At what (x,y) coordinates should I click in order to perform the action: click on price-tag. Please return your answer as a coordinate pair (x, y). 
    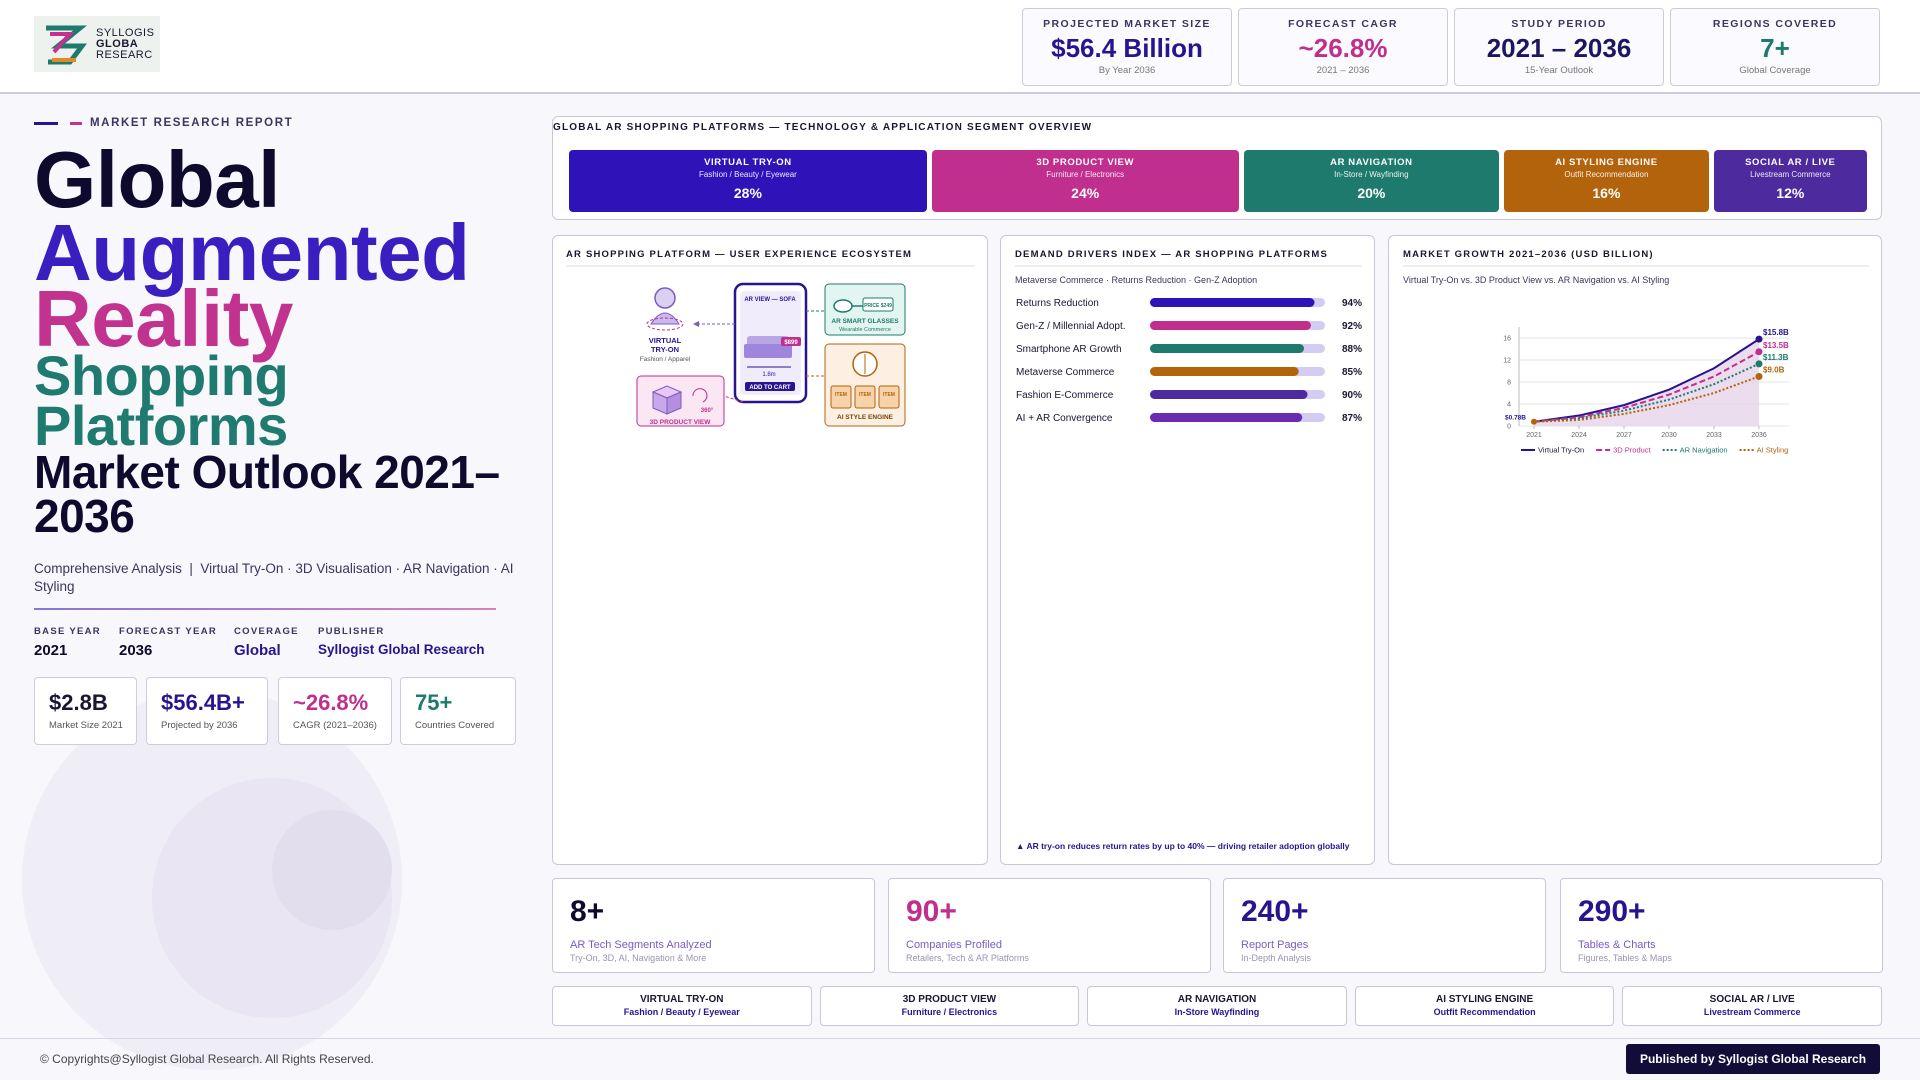
    Looking at the image, I should click on (791, 341).